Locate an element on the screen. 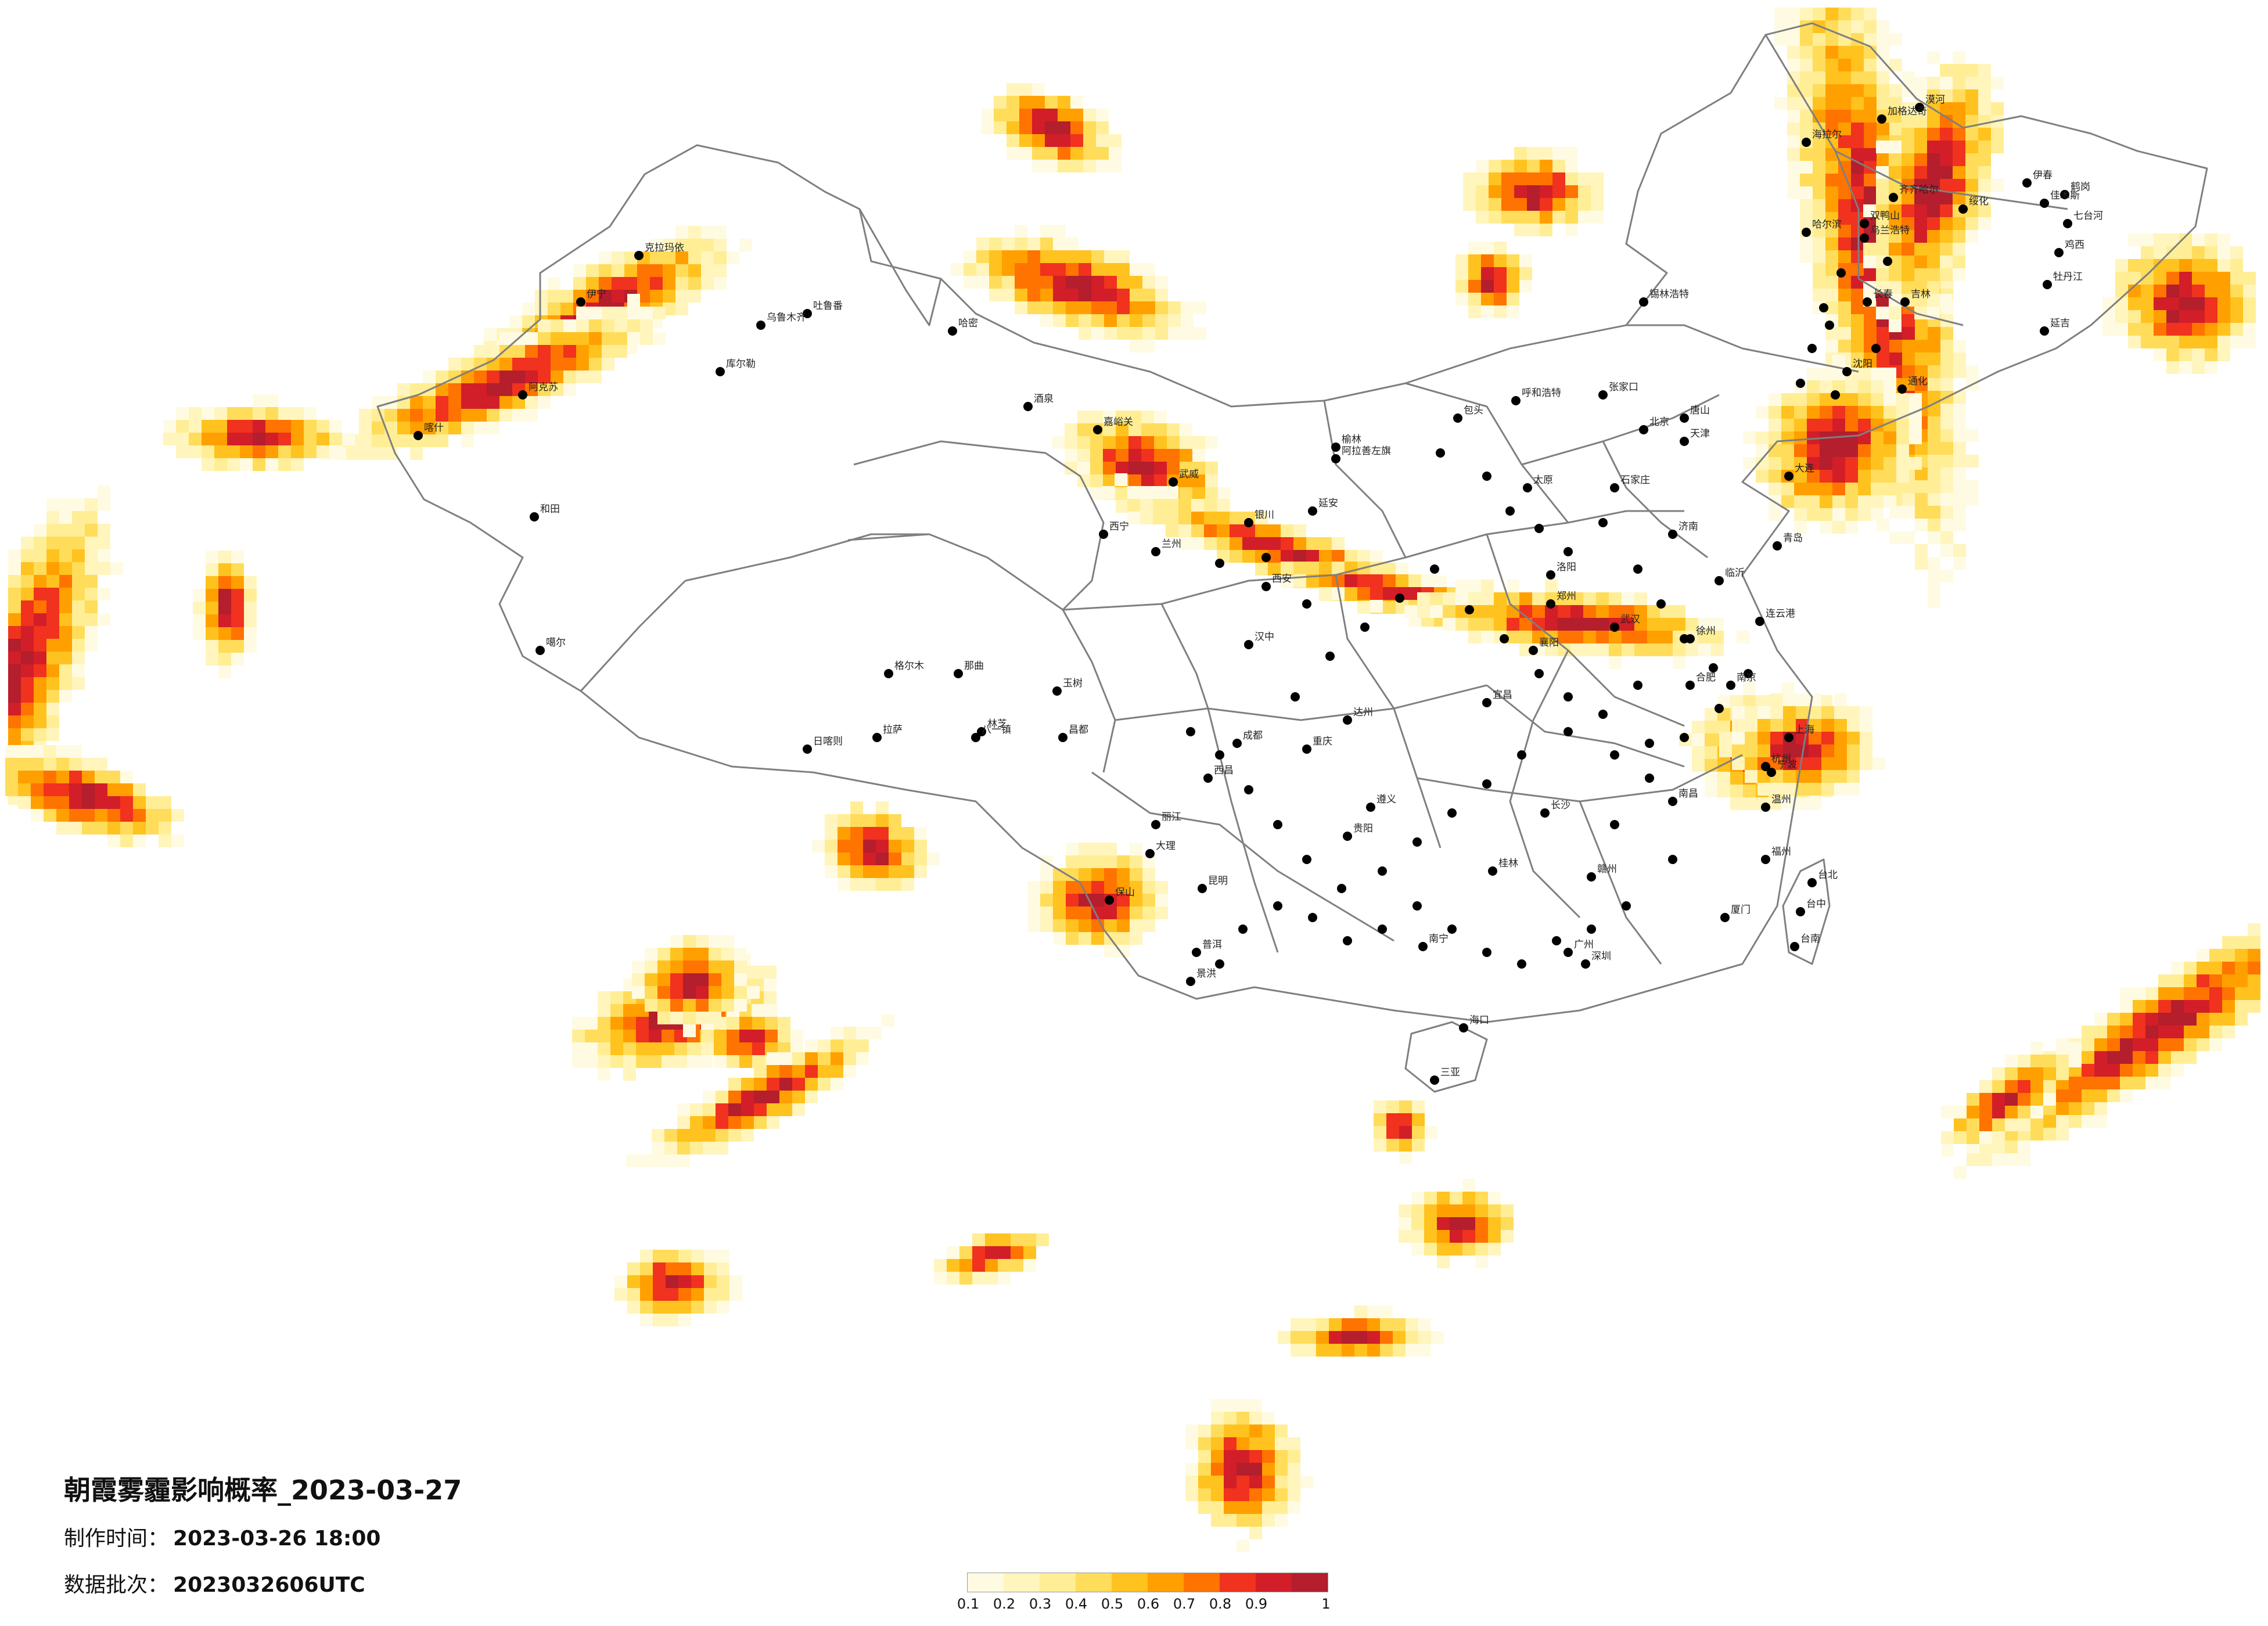 The image size is (2268, 1626). city-label: 台中 is located at coordinates (1816, 904).